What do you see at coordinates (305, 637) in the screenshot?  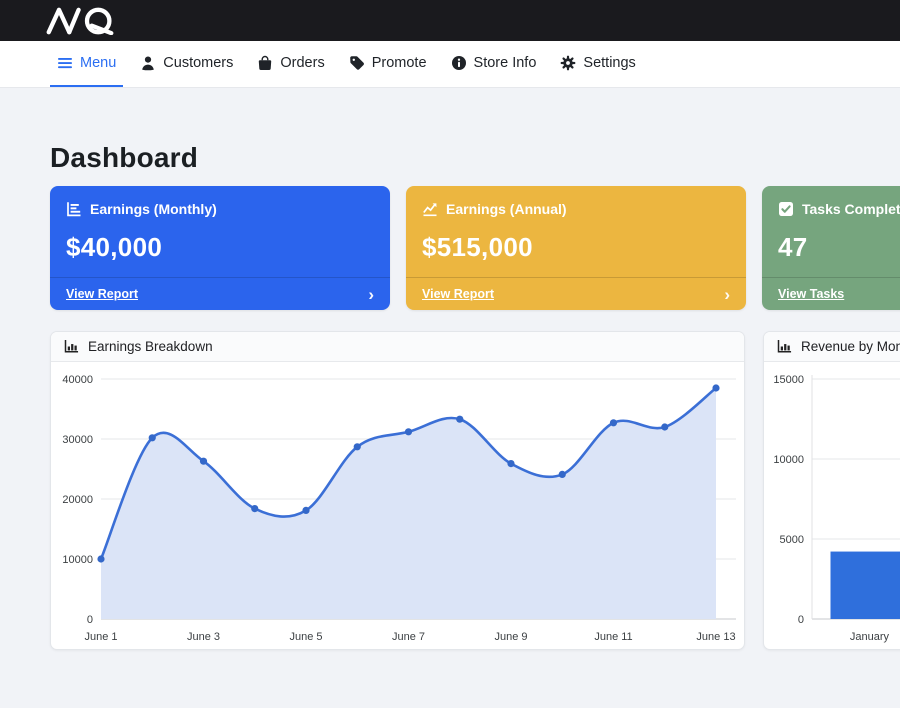 I see `svg-text: June 5` at bounding box center [305, 637].